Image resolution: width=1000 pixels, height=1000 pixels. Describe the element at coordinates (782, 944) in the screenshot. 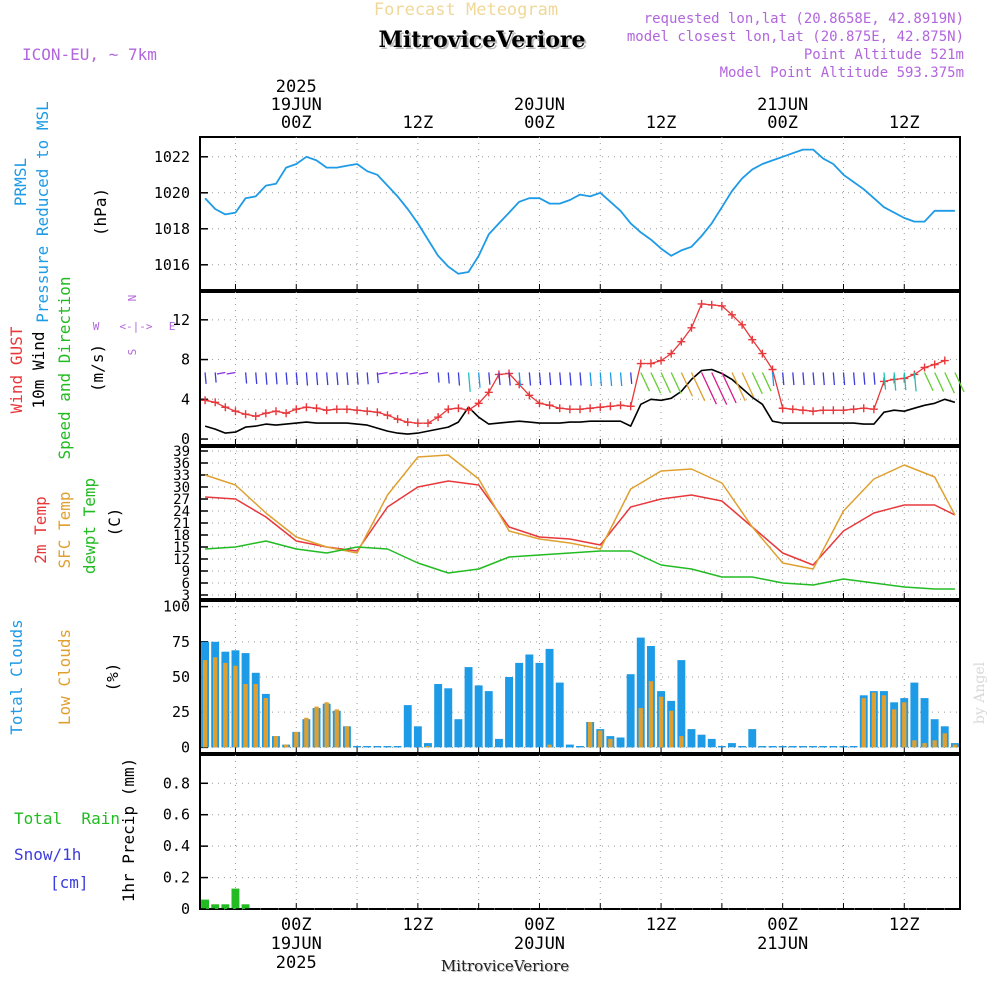

I see `bottom-time-label: 21JUN` at that location.